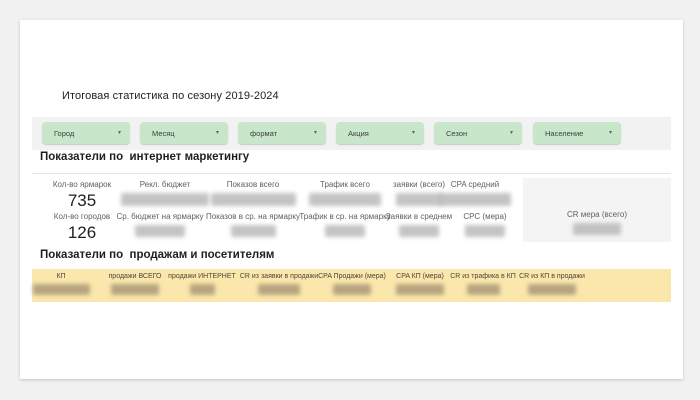  What do you see at coordinates (419, 184) in the screenshot?
I see `metric-label: заявки (всего)` at bounding box center [419, 184].